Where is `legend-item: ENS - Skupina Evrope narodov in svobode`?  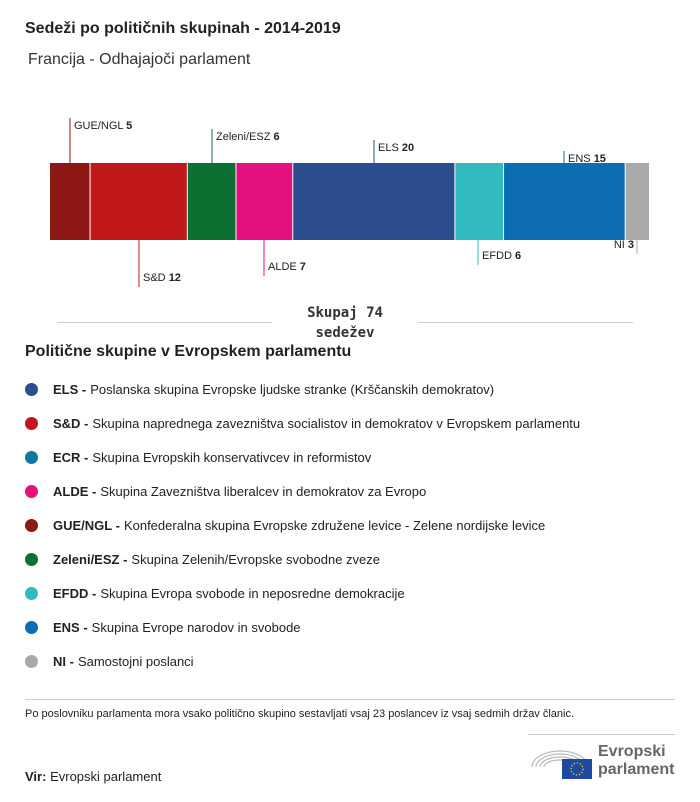
legend-item: ENS - Skupina Evrope narodov in svobode is located at coordinates (302, 627).